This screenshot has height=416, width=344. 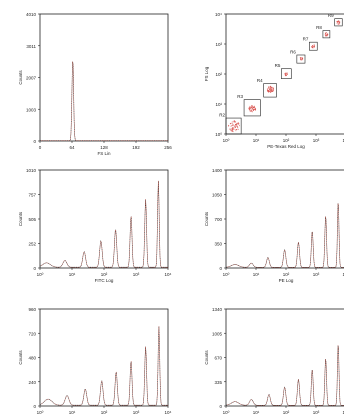 I want to click on y-tick-label: 252, so click(x=32, y=244).